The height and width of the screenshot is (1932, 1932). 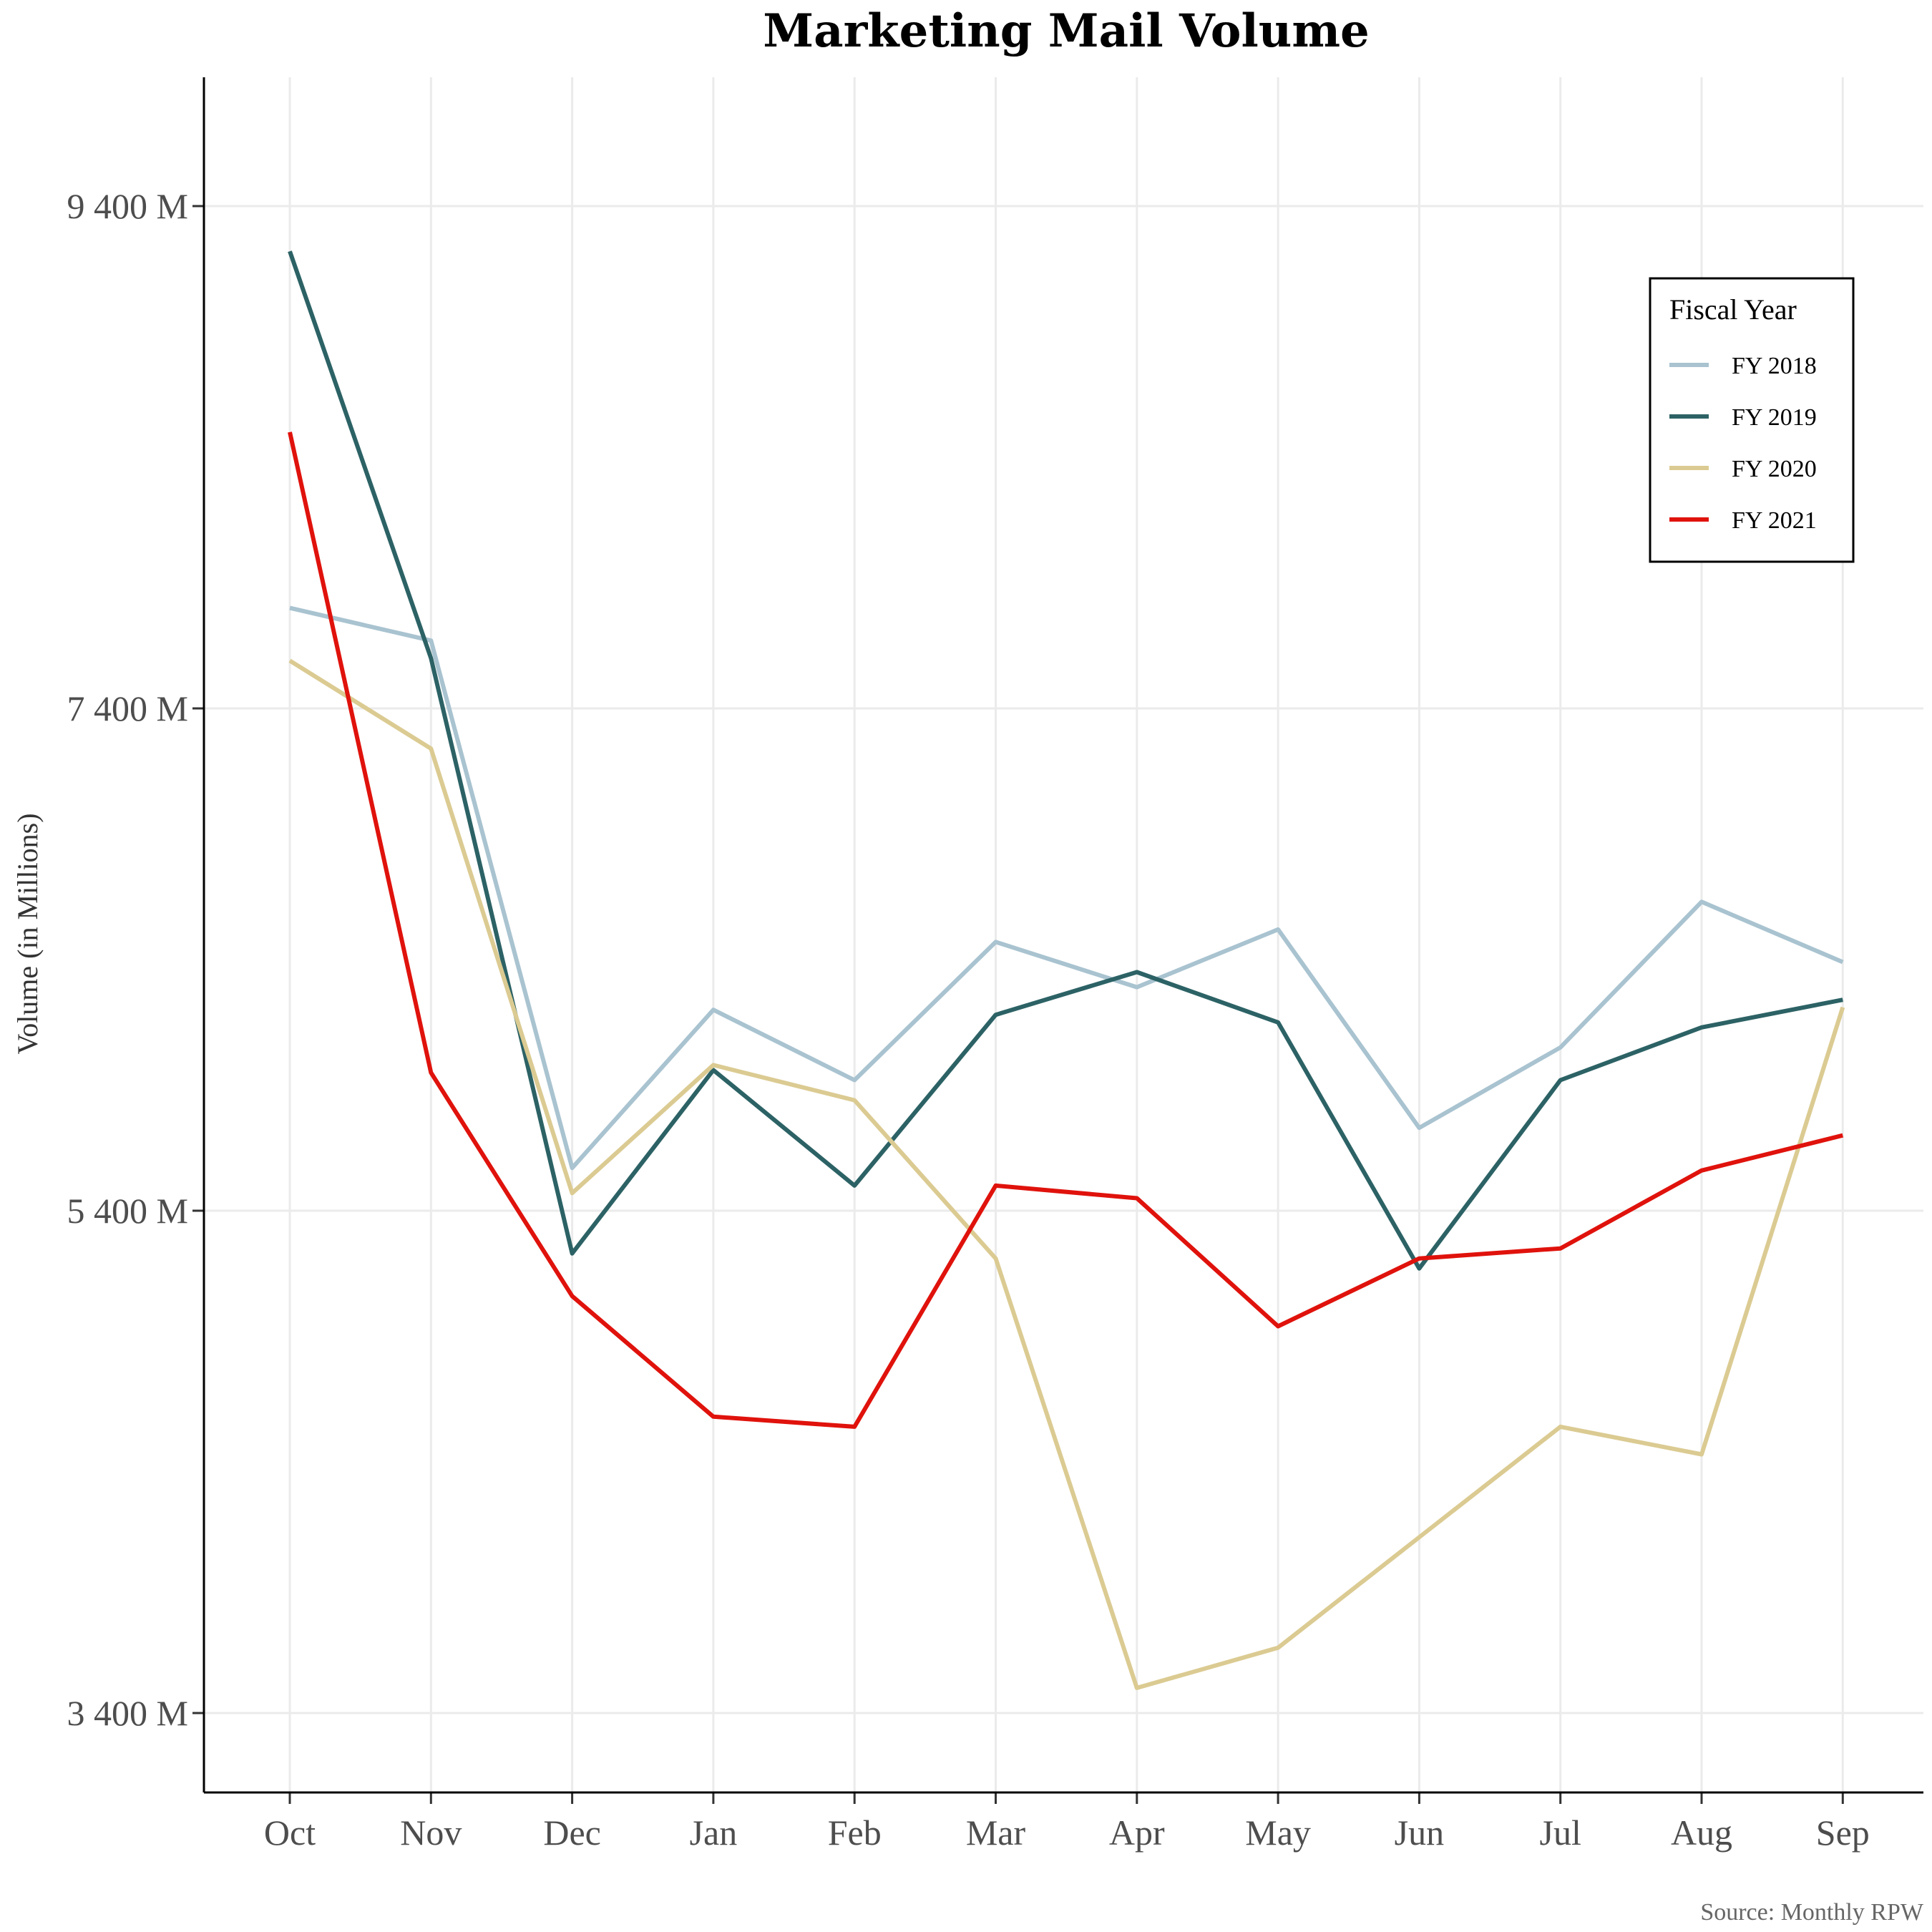 I want to click on x-tick-label: Apr, so click(x=1137, y=1833).